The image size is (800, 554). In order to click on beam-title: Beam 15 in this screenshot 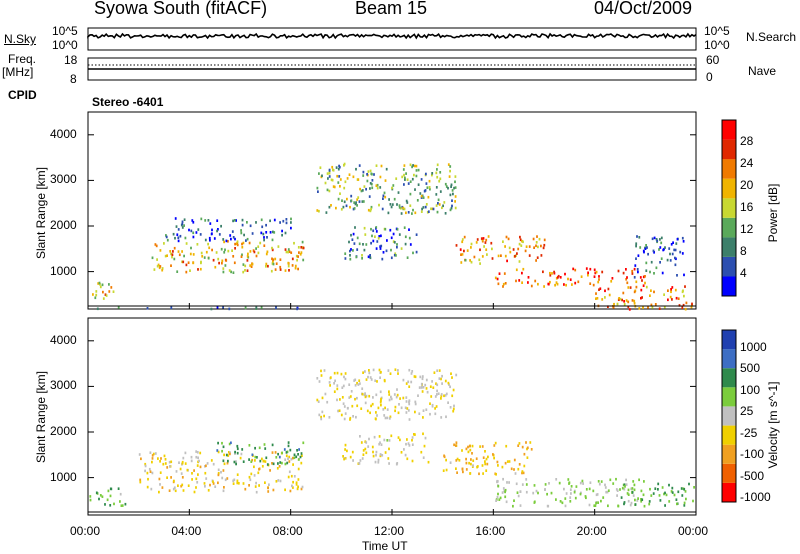, I will do `click(391, 9)`.